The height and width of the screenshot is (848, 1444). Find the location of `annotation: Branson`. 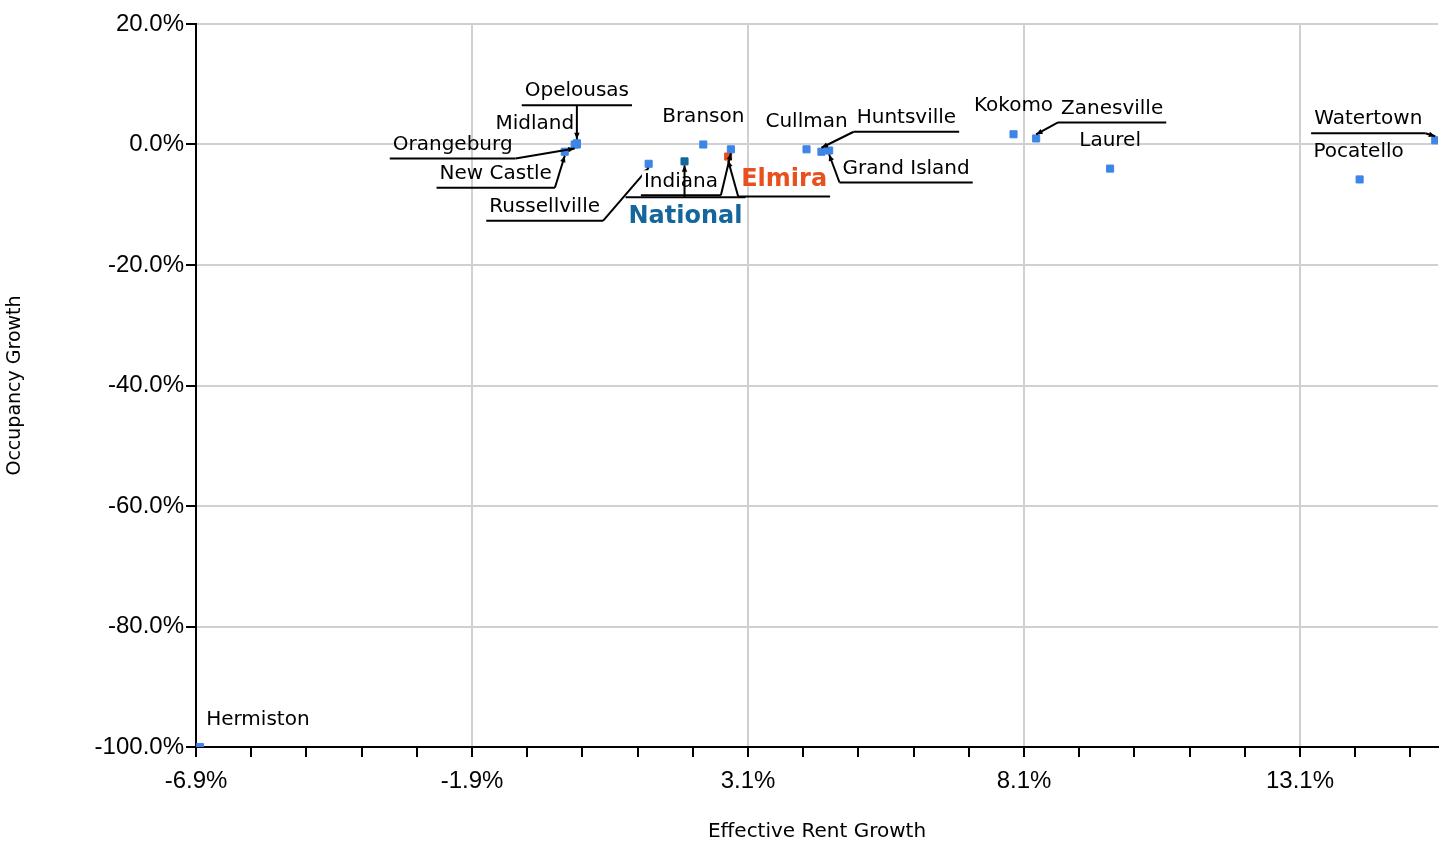

annotation: Branson is located at coordinates (703, 114).